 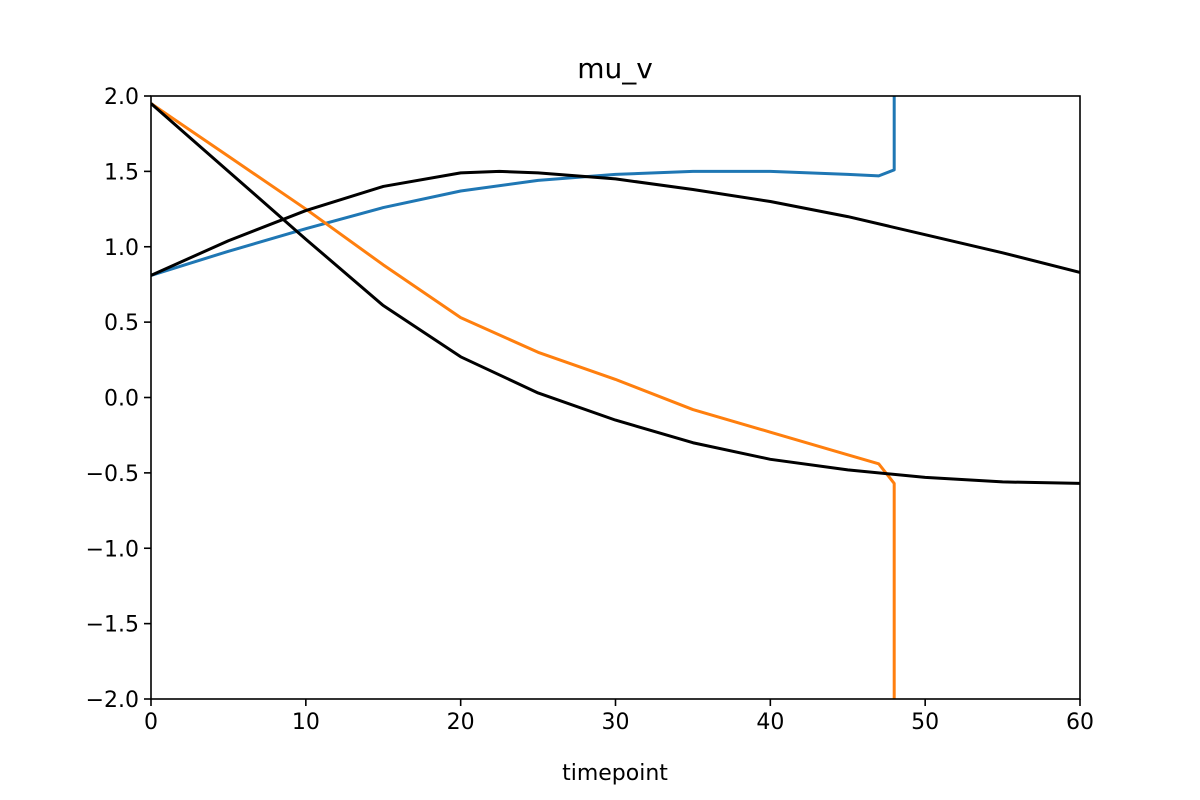 What do you see at coordinates (461, 722) in the screenshot?
I see `x-tick-label: 20` at bounding box center [461, 722].